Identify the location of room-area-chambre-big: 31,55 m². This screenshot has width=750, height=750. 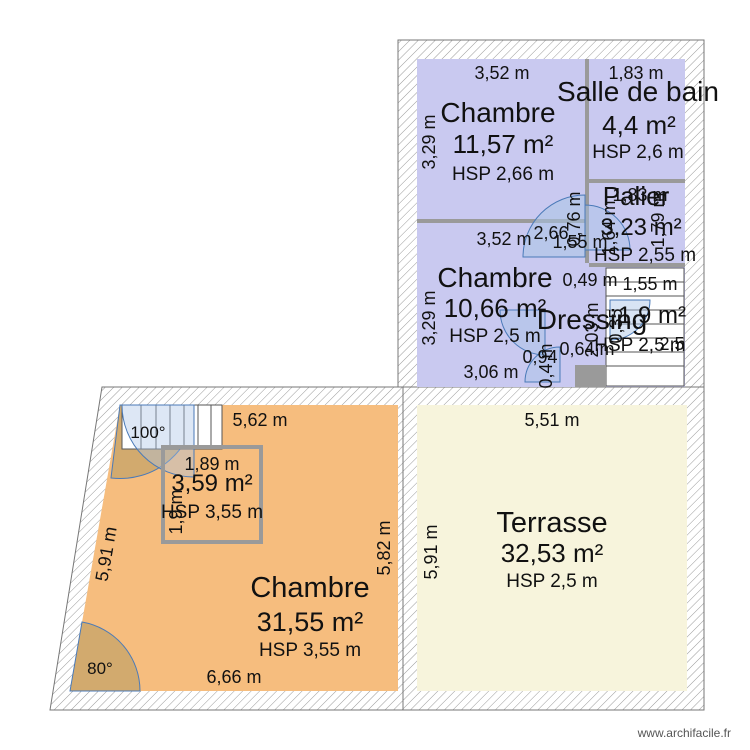
(310, 622).